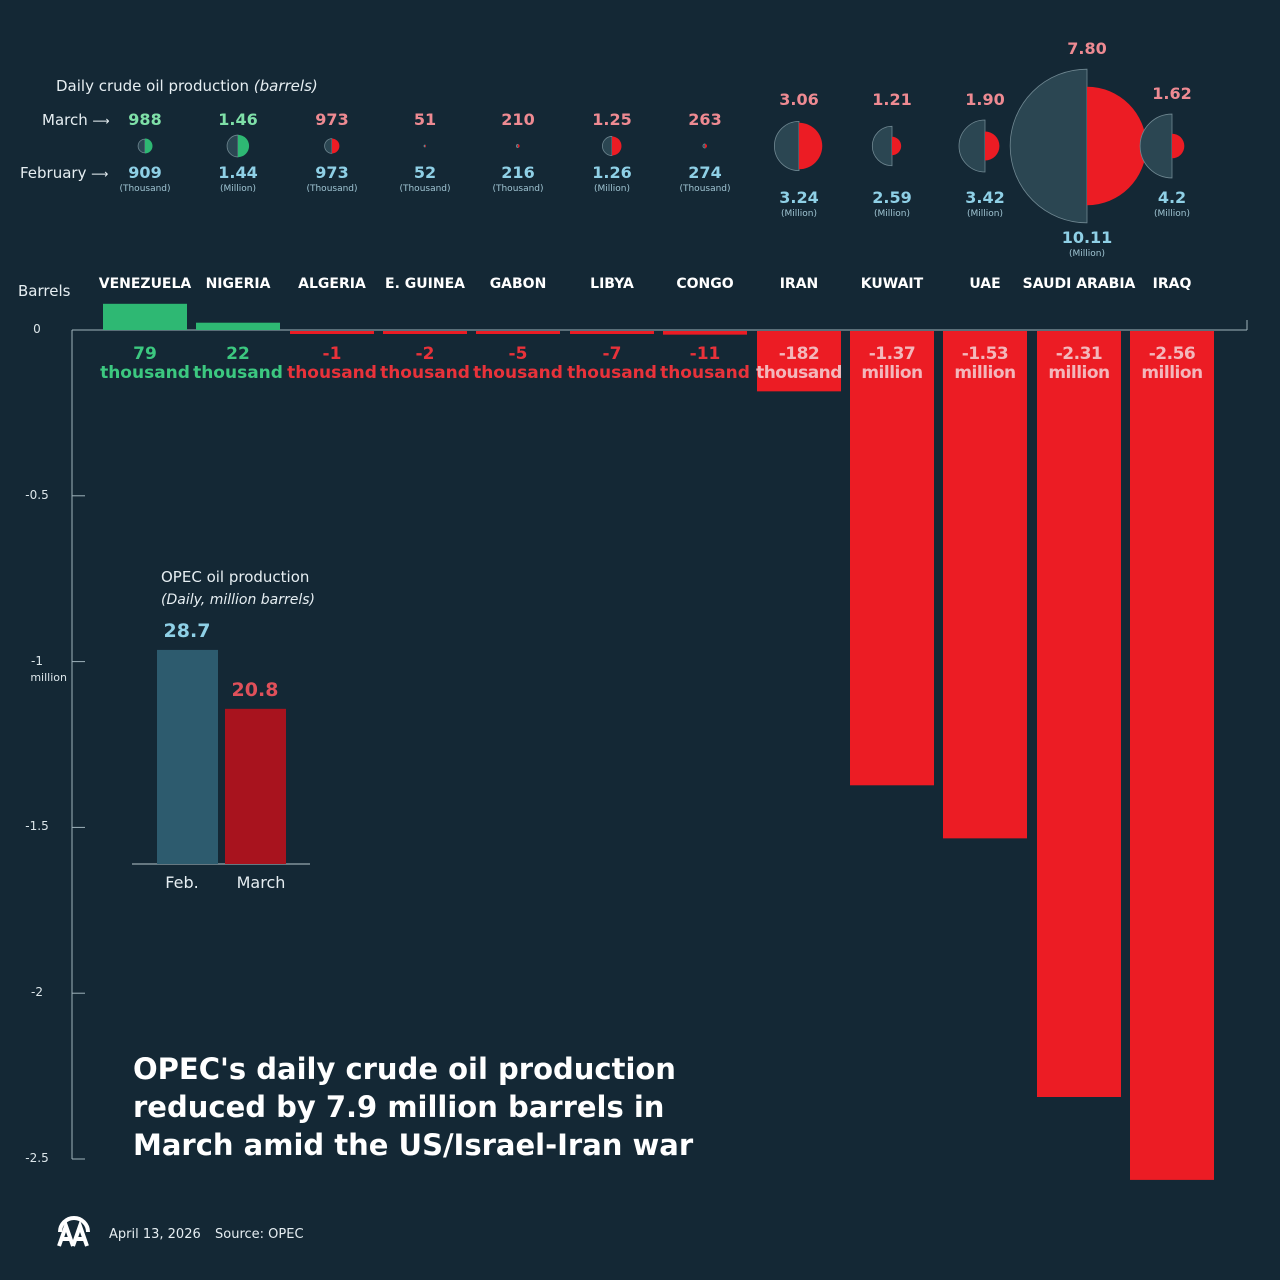  I want to click on y-tick-label: -2, so click(37, 992).